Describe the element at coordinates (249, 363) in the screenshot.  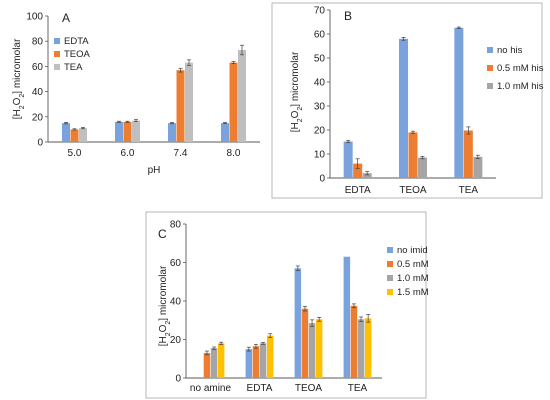
I see `bar-edta-no-imid` at that location.